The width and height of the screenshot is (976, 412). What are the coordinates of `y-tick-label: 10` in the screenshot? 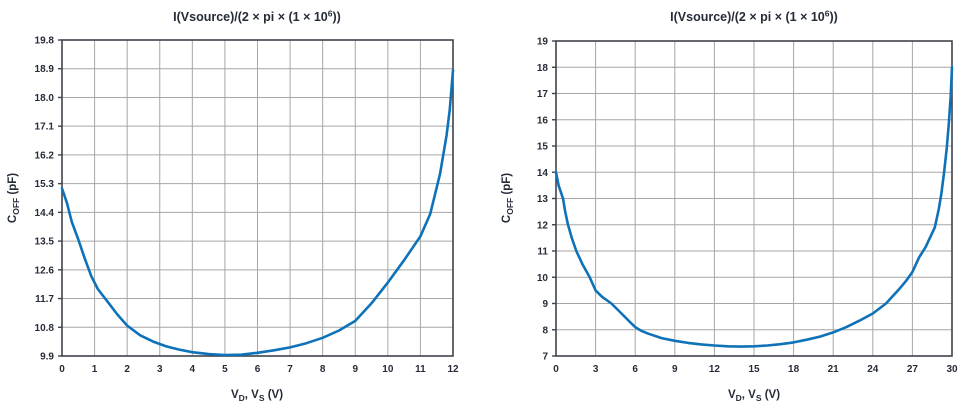 It's located at (543, 278).